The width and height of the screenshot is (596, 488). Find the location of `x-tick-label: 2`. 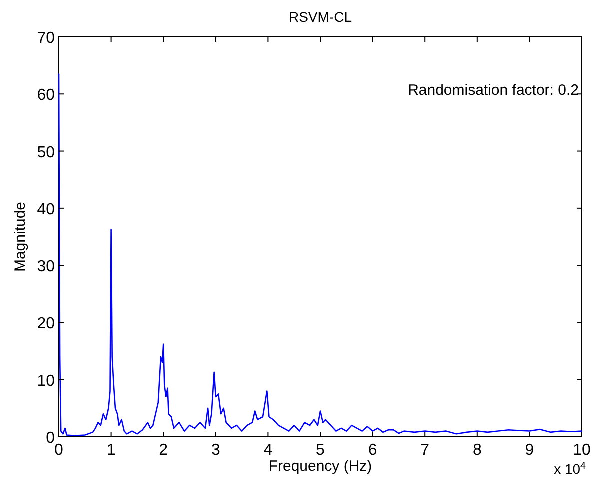

x-tick-label: 2 is located at coordinates (163, 450).